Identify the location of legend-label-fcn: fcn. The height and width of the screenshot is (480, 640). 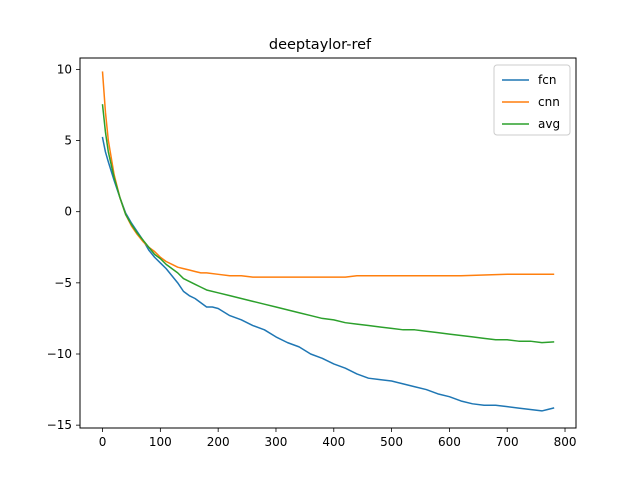
(547, 80).